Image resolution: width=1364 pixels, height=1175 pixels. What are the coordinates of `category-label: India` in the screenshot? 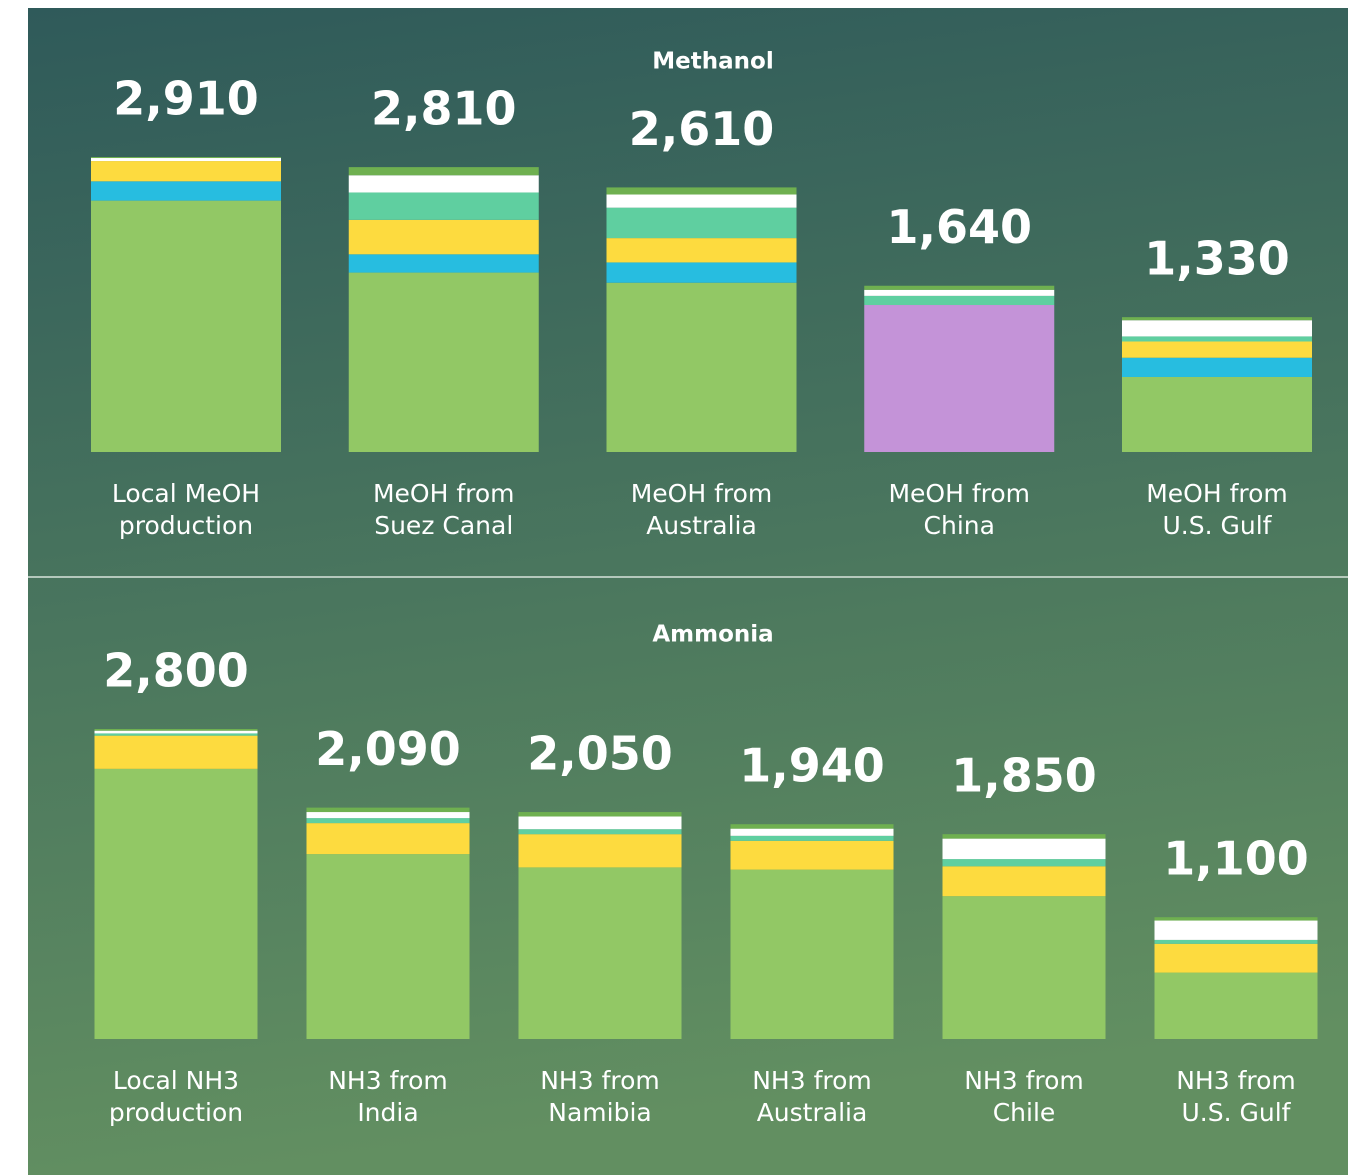 It's located at (387, 1112).